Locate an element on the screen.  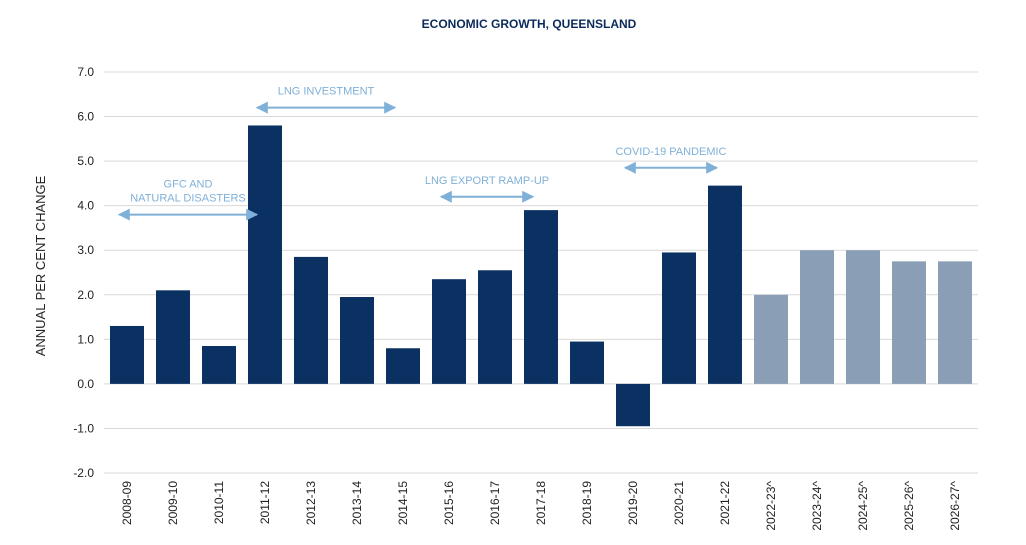
annotation-label: GFC AND is located at coordinates (188, 185).